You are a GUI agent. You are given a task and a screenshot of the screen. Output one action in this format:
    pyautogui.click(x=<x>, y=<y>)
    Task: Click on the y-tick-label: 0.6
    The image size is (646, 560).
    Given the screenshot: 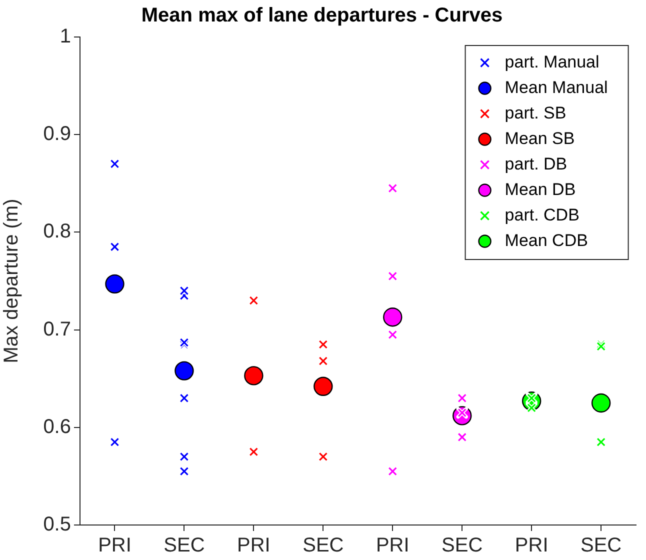 What is the action you would take?
    pyautogui.click(x=57, y=427)
    